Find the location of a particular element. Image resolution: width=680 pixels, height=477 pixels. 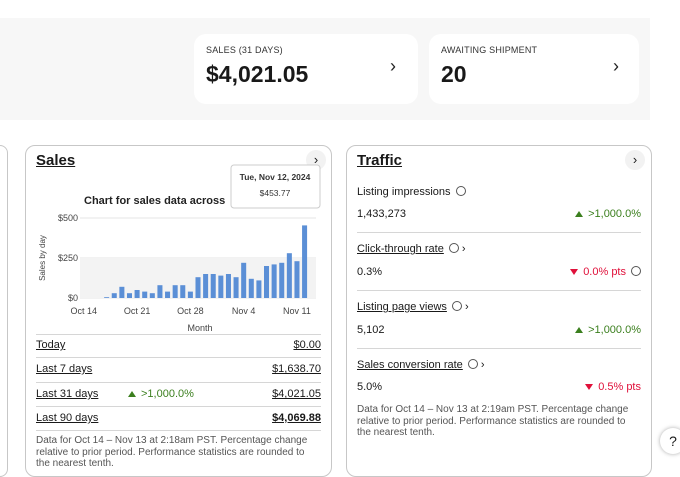

tooltip-value: $453.77 is located at coordinates (275, 193).